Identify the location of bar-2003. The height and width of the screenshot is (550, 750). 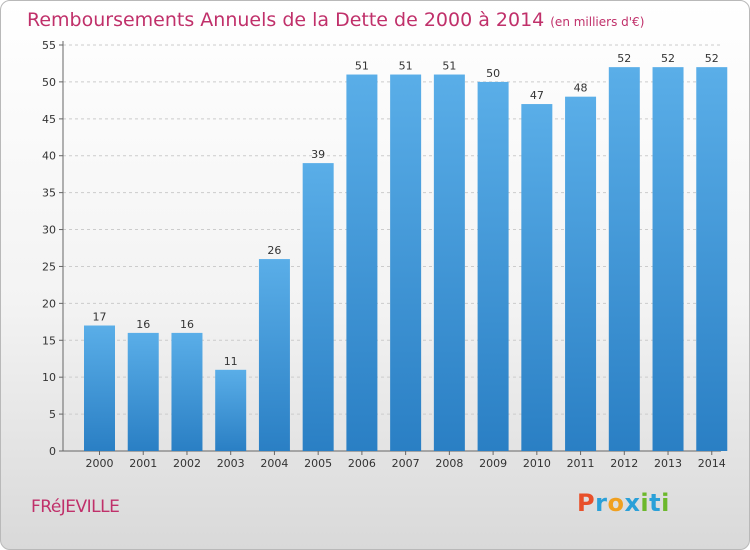
(231, 410).